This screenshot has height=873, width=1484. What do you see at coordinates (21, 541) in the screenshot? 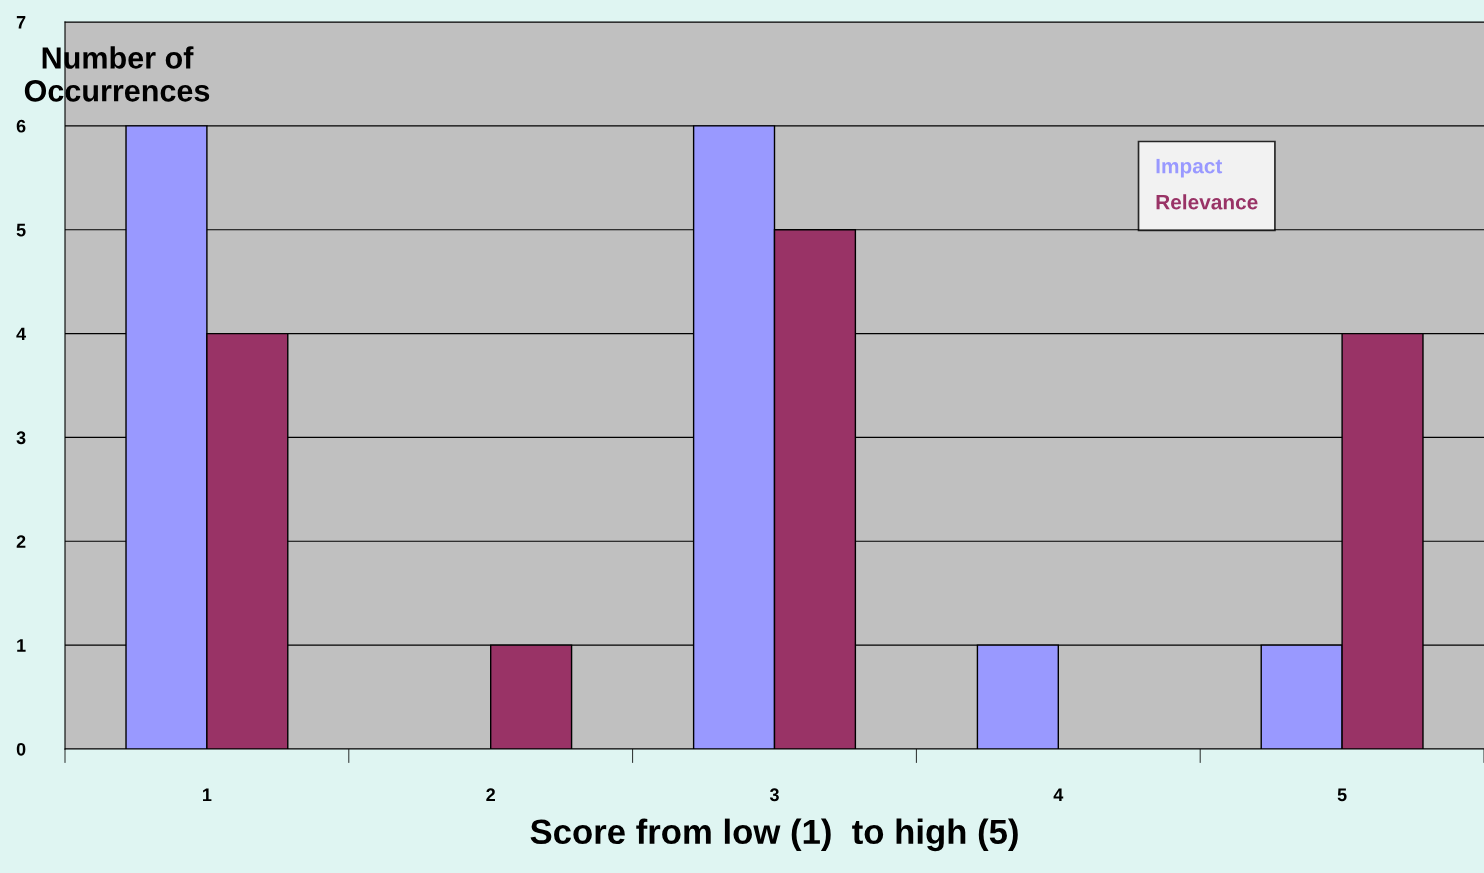
I see `y-tick-label: 2` at bounding box center [21, 541].